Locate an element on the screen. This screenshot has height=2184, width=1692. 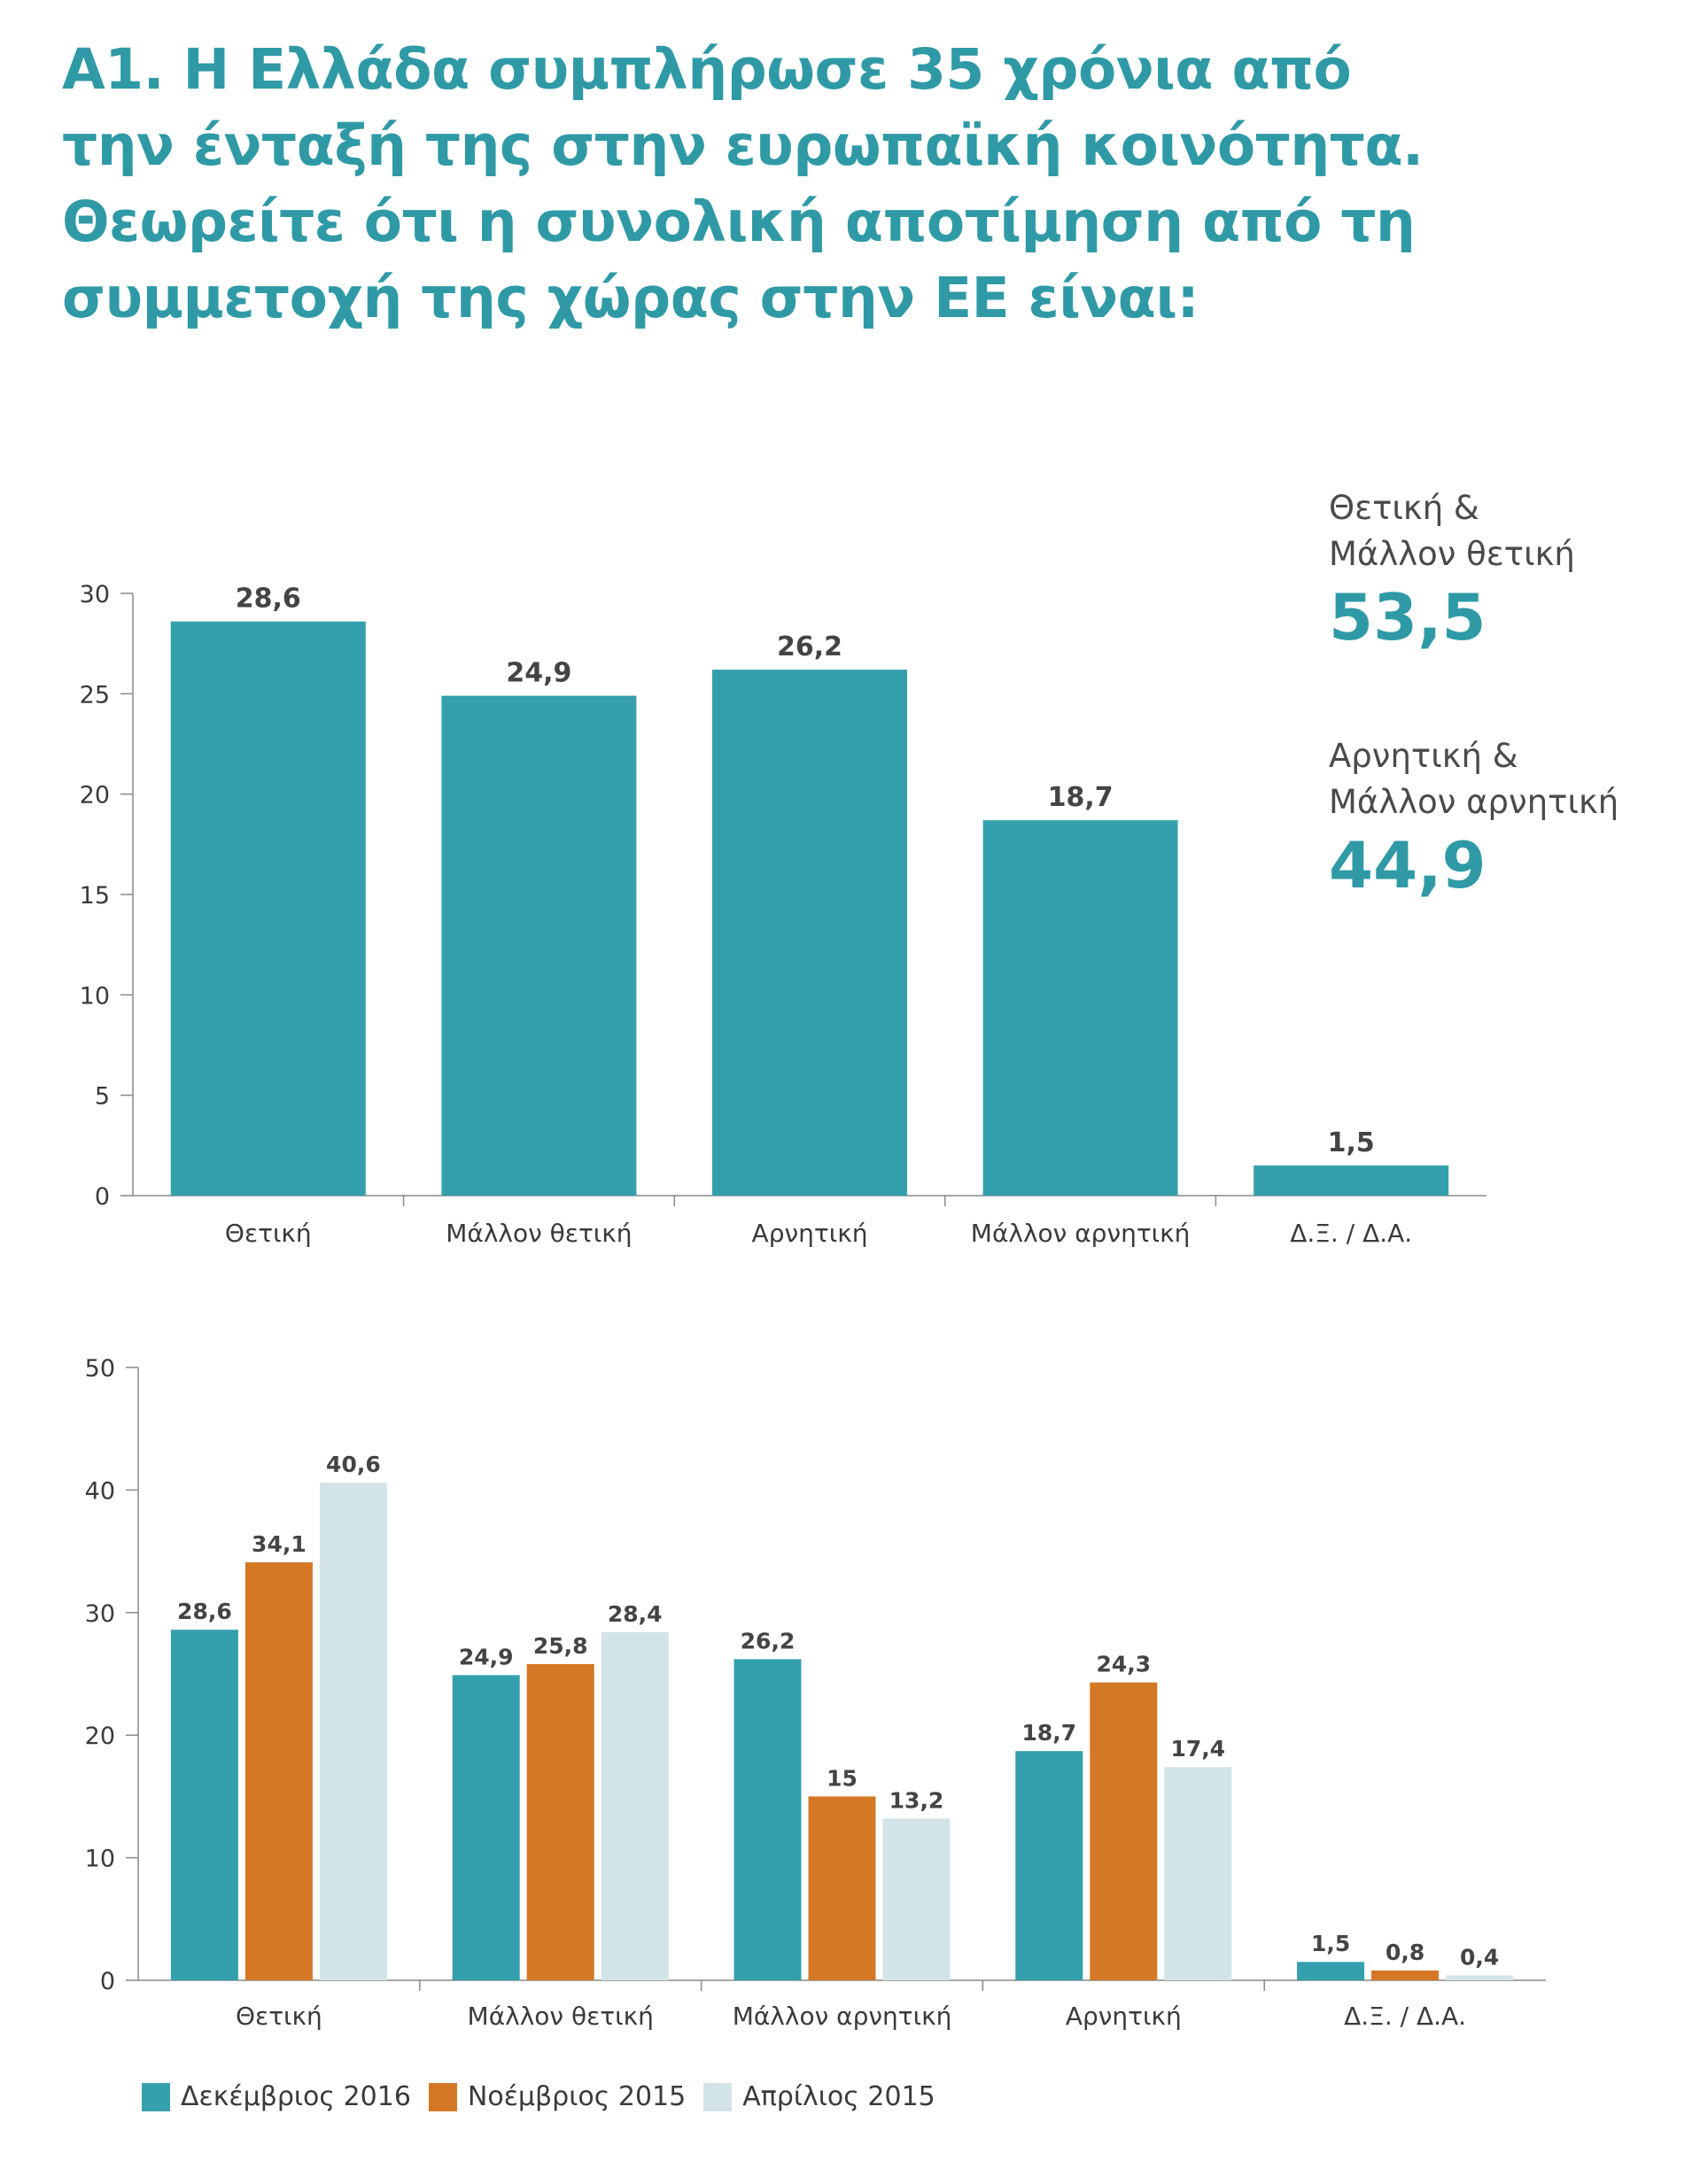
legend-item: Νοέμβριος 2015 is located at coordinates (557, 2096).